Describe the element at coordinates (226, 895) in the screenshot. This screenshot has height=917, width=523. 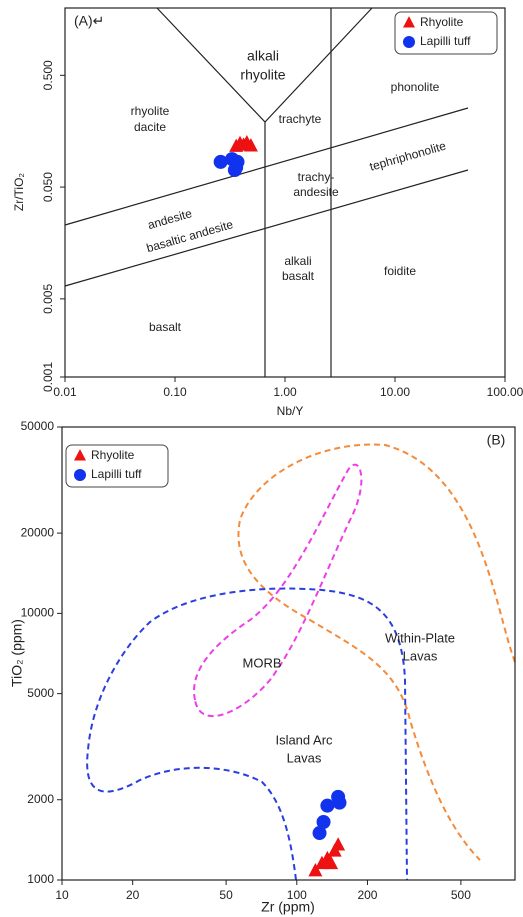
I see `x-tick-label: 50` at that location.